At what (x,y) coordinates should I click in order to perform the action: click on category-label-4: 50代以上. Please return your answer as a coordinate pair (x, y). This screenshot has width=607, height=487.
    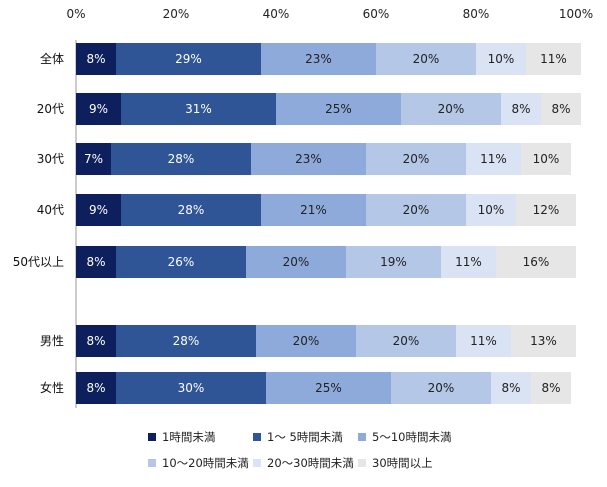
    Looking at the image, I should click on (38, 262).